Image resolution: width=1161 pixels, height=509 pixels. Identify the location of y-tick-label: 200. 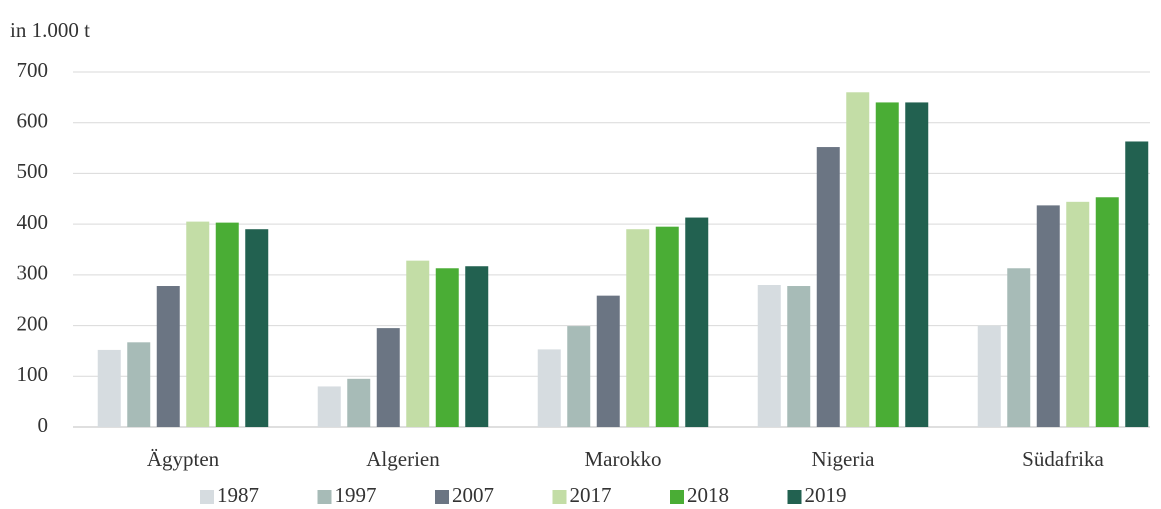
(33, 323).